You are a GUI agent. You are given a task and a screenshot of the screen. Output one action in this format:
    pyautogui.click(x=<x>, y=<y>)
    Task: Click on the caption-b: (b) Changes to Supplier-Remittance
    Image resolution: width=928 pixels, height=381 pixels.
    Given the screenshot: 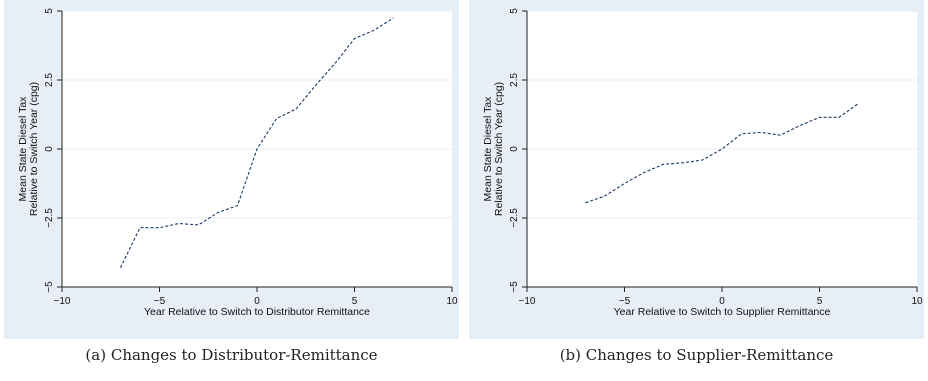 What is the action you would take?
    pyautogui.click(x=696, y=355)
    